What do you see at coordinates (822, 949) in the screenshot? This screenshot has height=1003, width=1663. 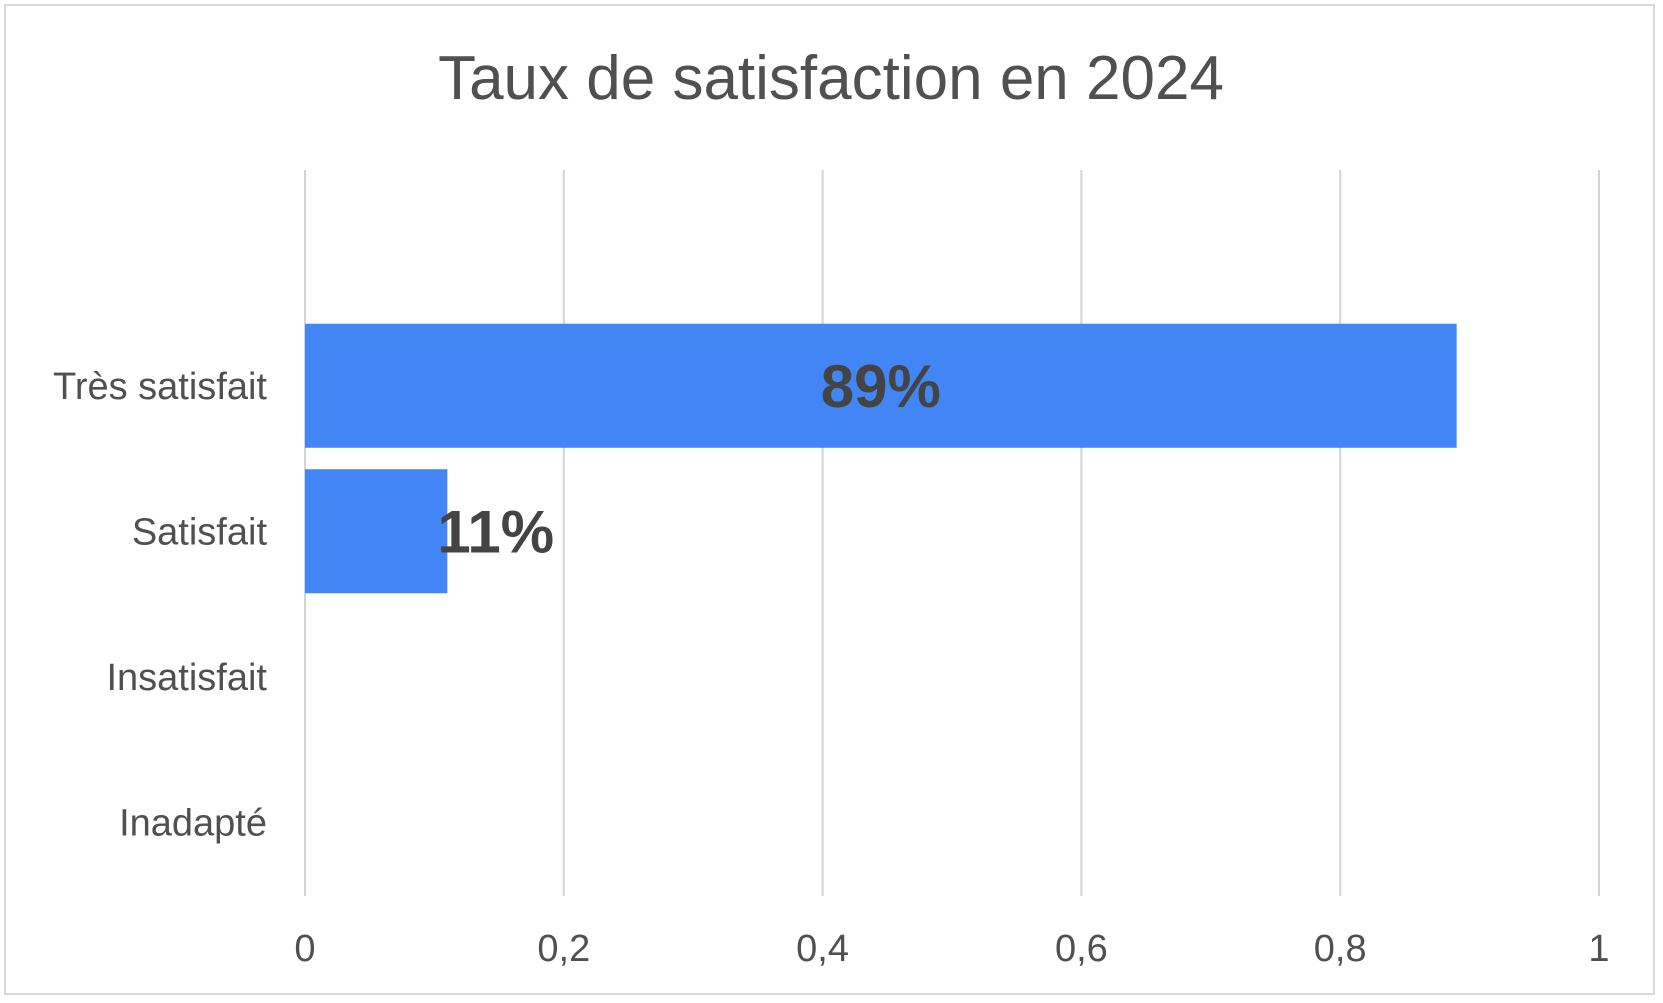 I see `x-tick-label: 0,4` at bounding box center [822, 949].